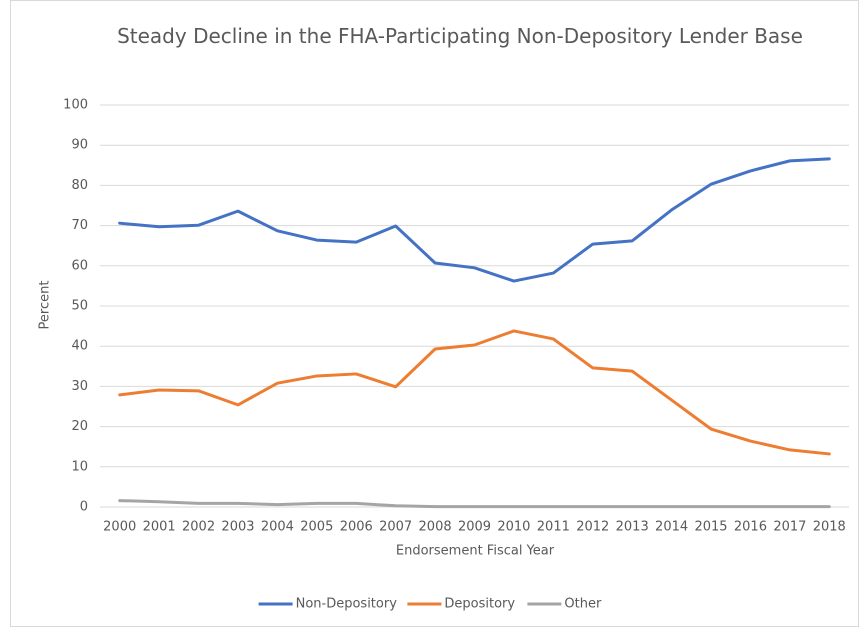 Image resolution: width=860 pixels, height=628 pixels. I want to click on legend-label: Depository, so click(479, 604).